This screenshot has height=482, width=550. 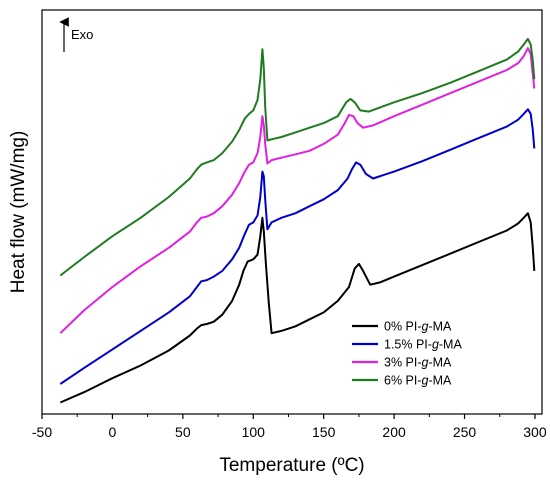 I want to click on x-tick-label: -50, so click(x=42, y=432).